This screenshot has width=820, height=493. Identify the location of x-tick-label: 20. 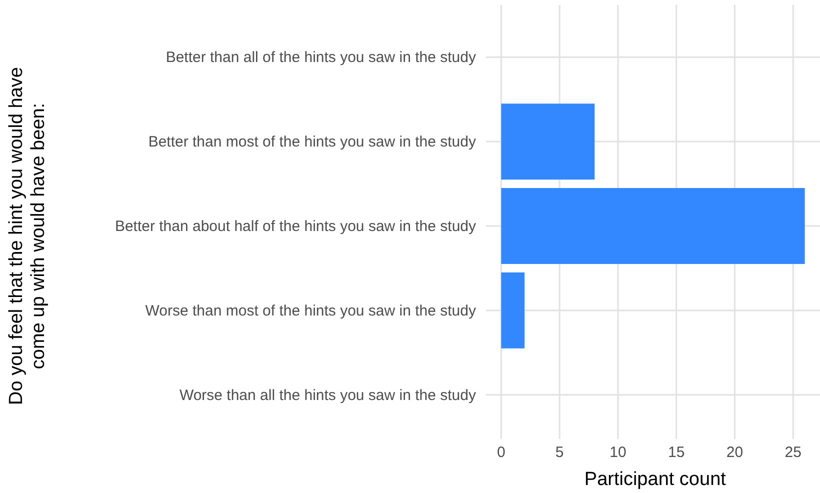
(735, 452).